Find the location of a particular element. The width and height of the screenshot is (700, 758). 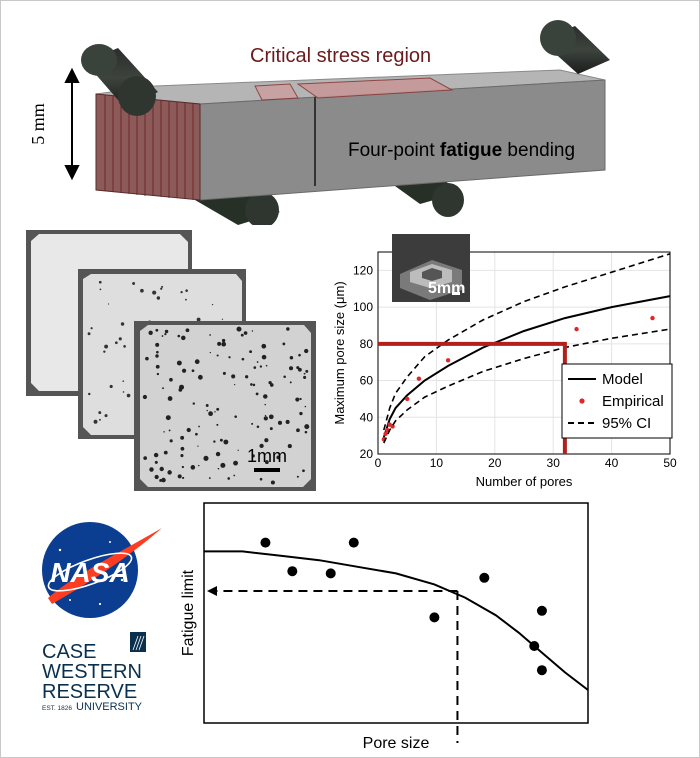

cwru-est: EST. 1826 is located at coordinates (57, 708).